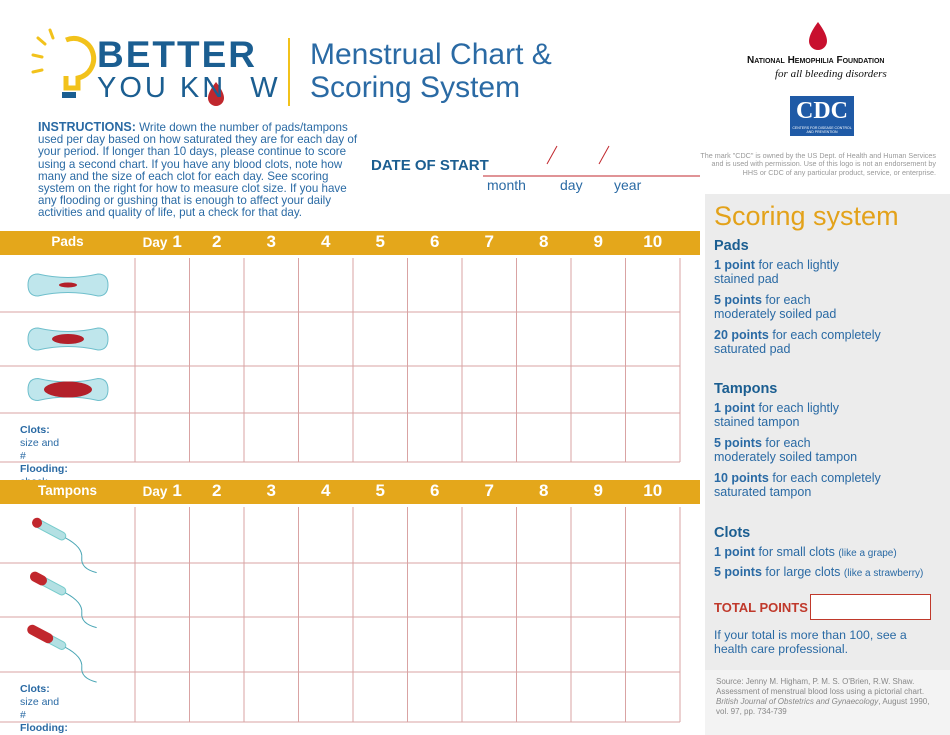 This screenshot has height=735, width=950. I want to click on scoring-item: 1 point for each lightly stained tampon, so click(831, 415).